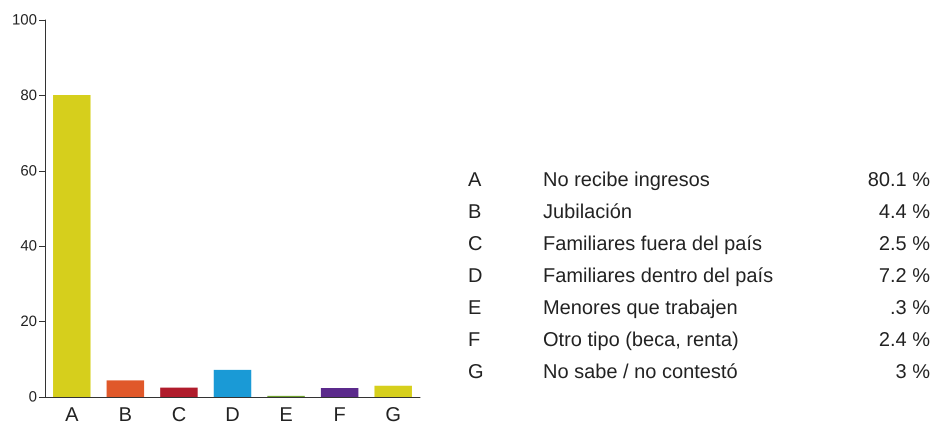 This screenshot has height=439, width=935. I want to click on x-tick-label: C, so click(179, 415).